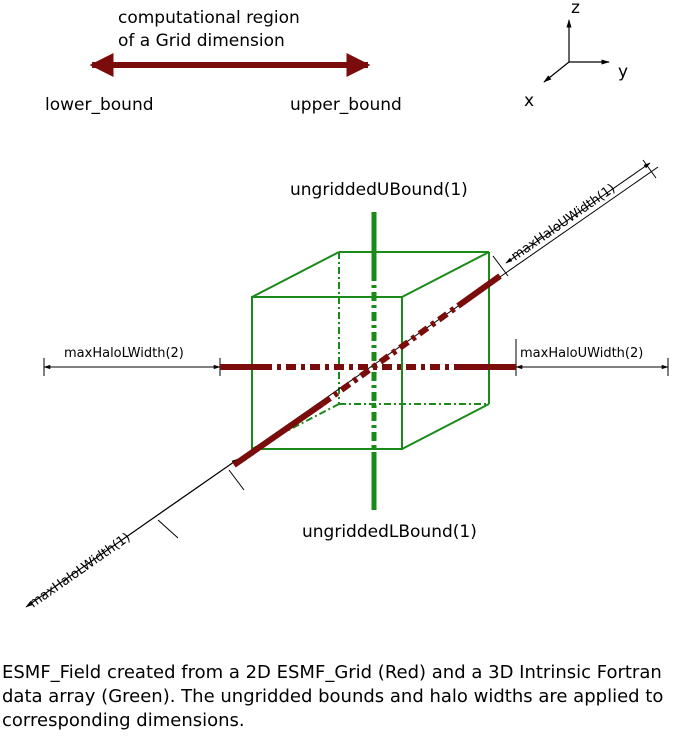 The image size is (684, 736). Describe the element at coordinates (576, 55) in the screenshot. I see `axis-triad: z y x` at that location.